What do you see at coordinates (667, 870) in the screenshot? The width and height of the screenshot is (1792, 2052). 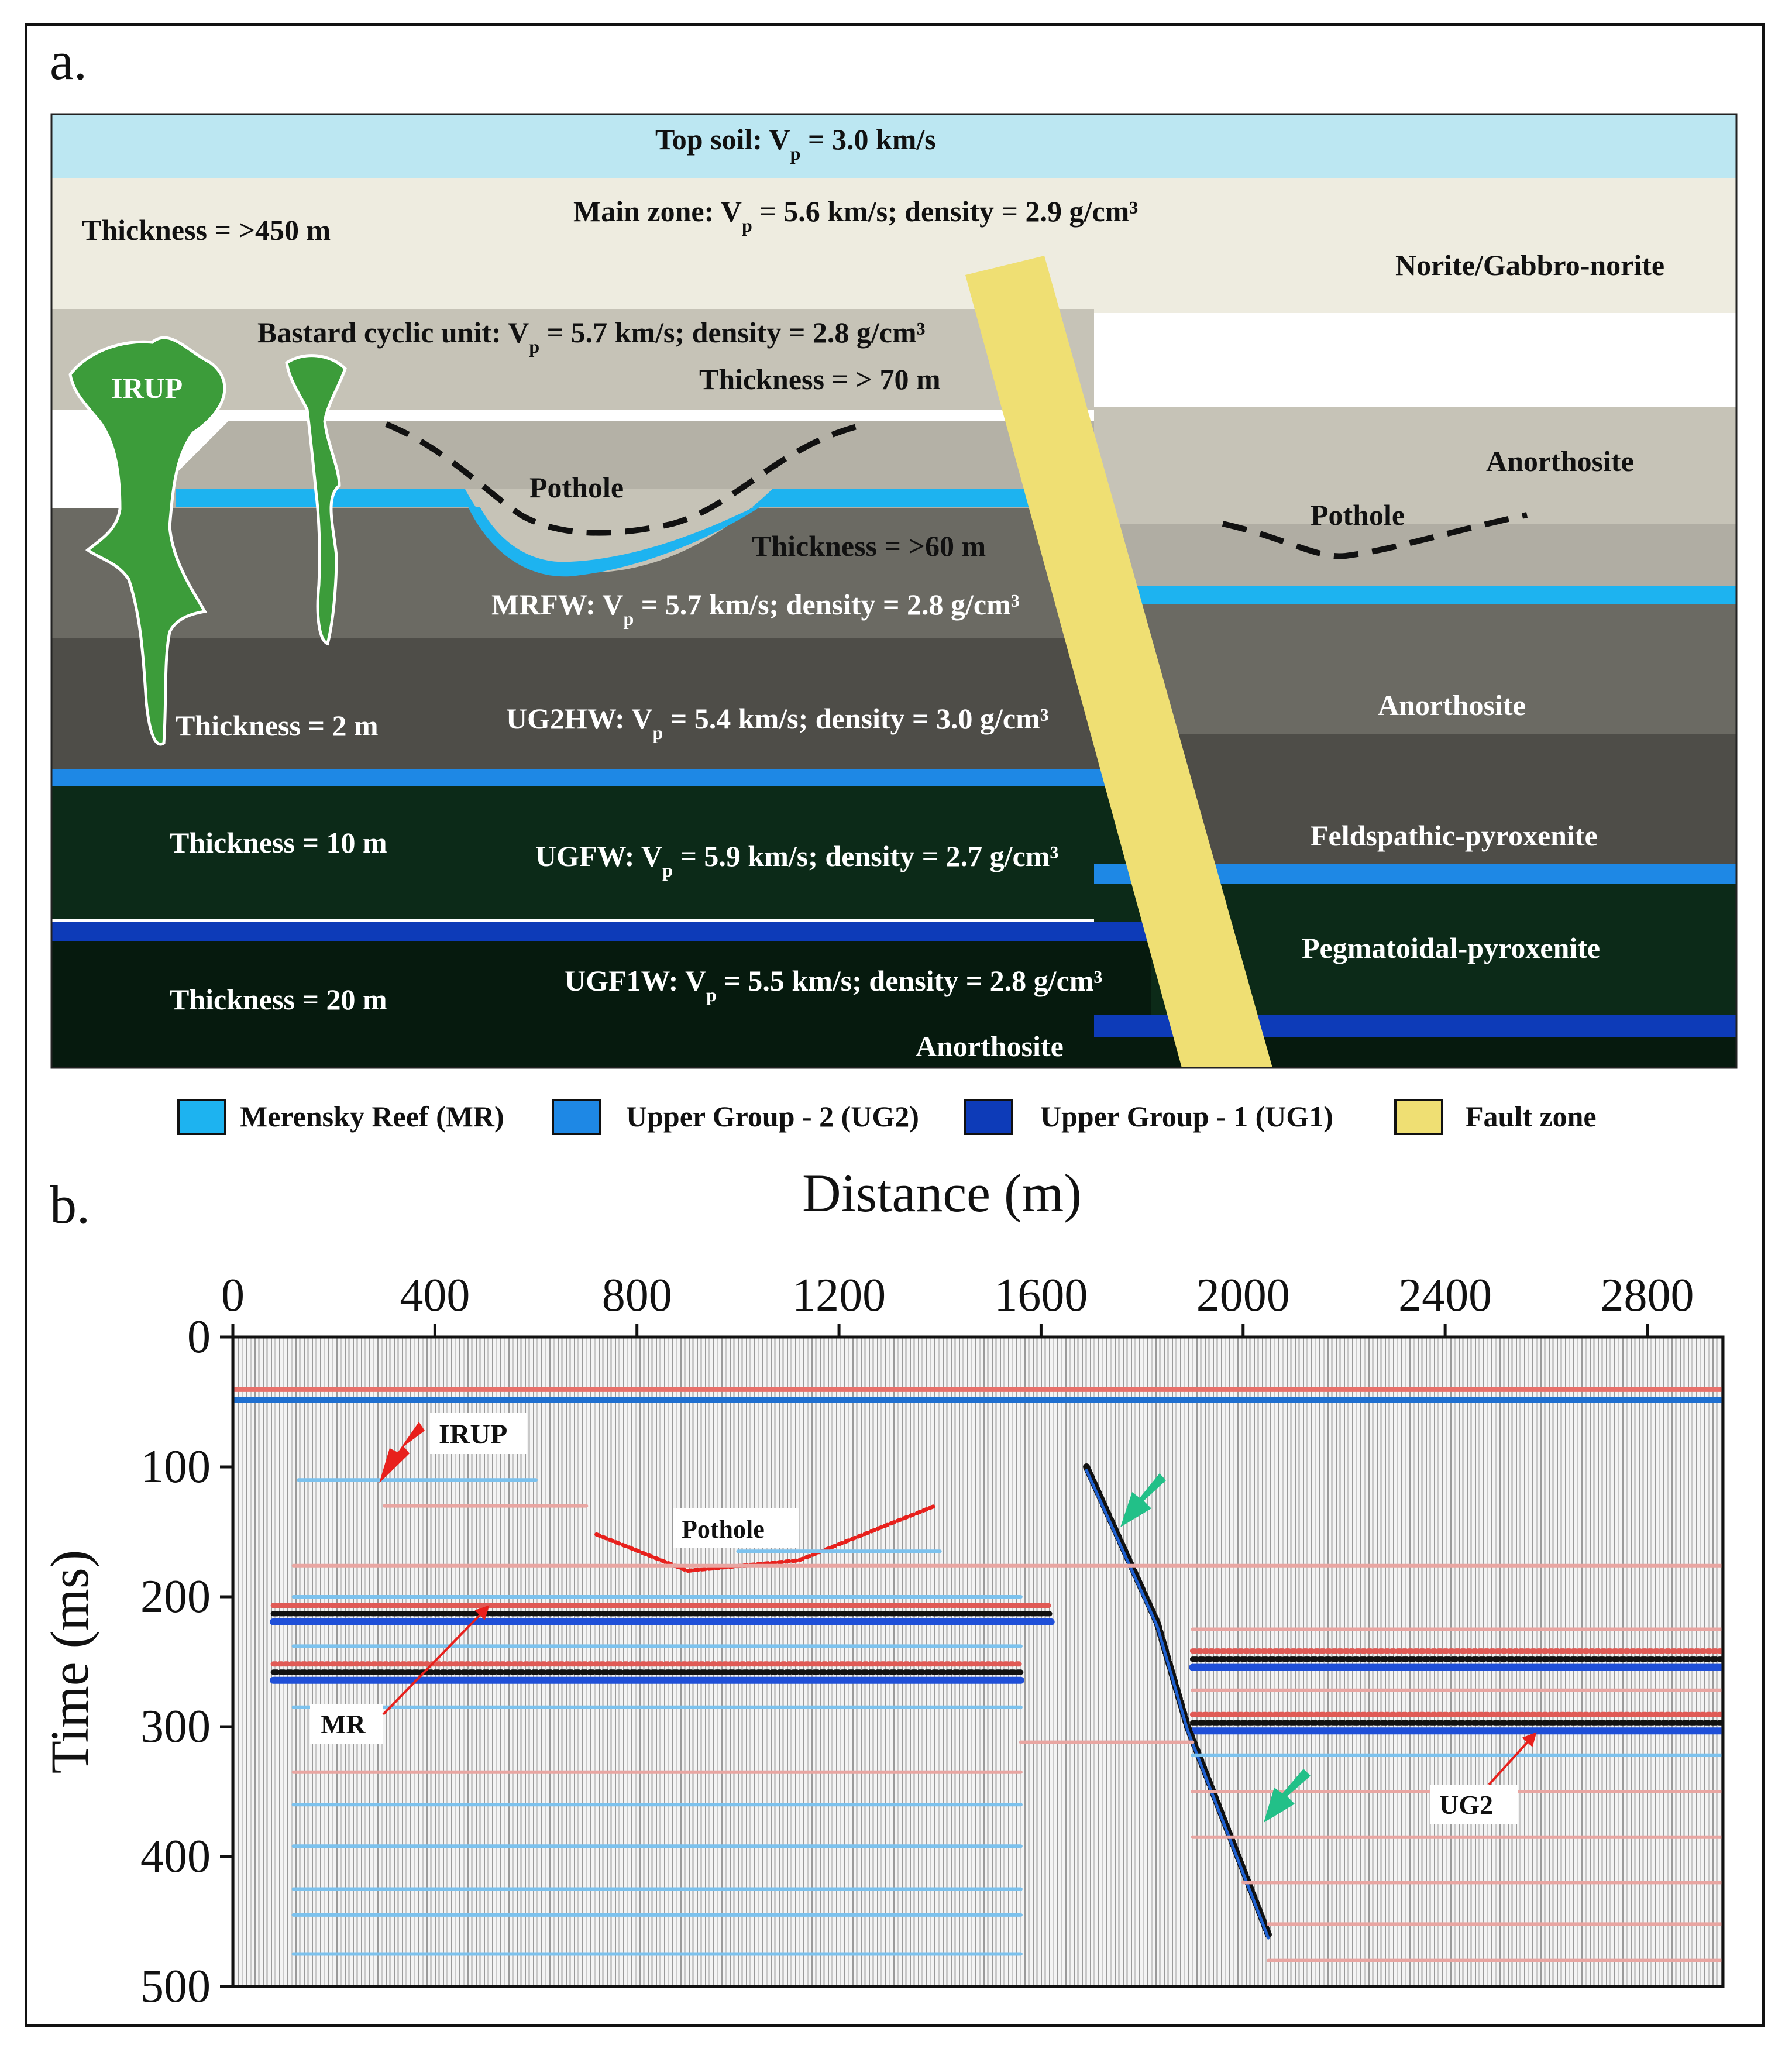 I see `ugfw-sub: p` at bounding box center [667, 870].